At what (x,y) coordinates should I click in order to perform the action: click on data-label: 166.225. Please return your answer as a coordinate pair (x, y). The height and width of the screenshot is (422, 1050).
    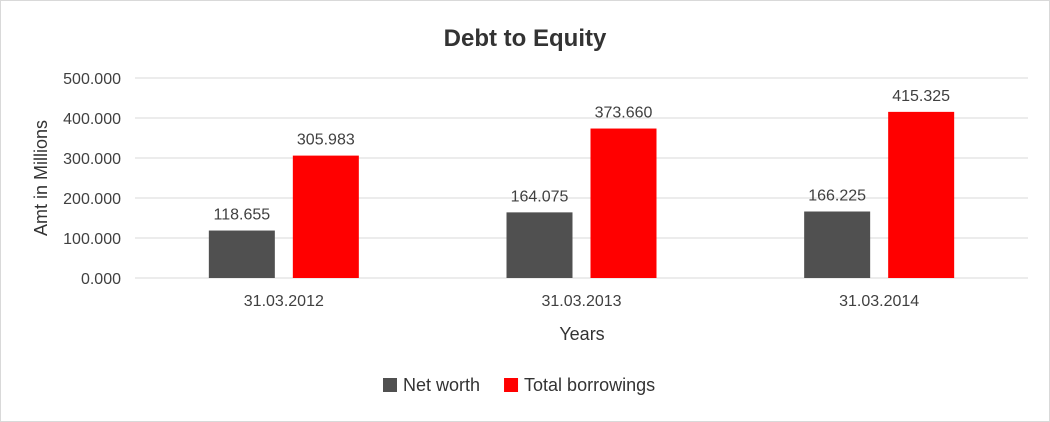
    Looking at the image, I should click on (837, 196).